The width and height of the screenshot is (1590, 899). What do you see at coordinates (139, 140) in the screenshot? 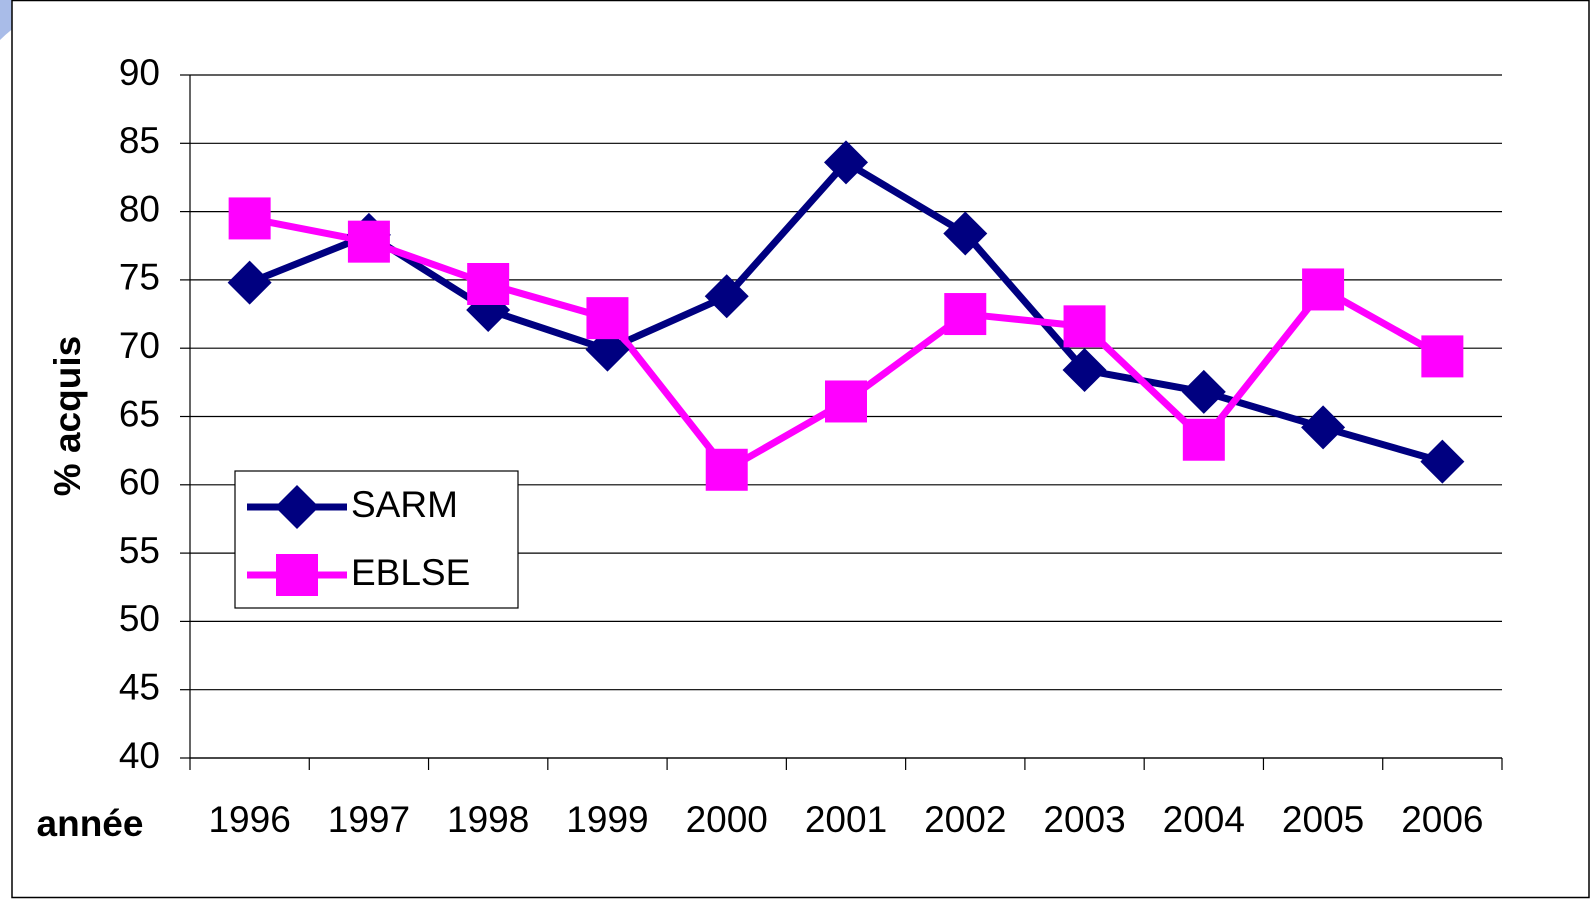
I see `y-tick-label: 85` at bounding box center [139, 140].